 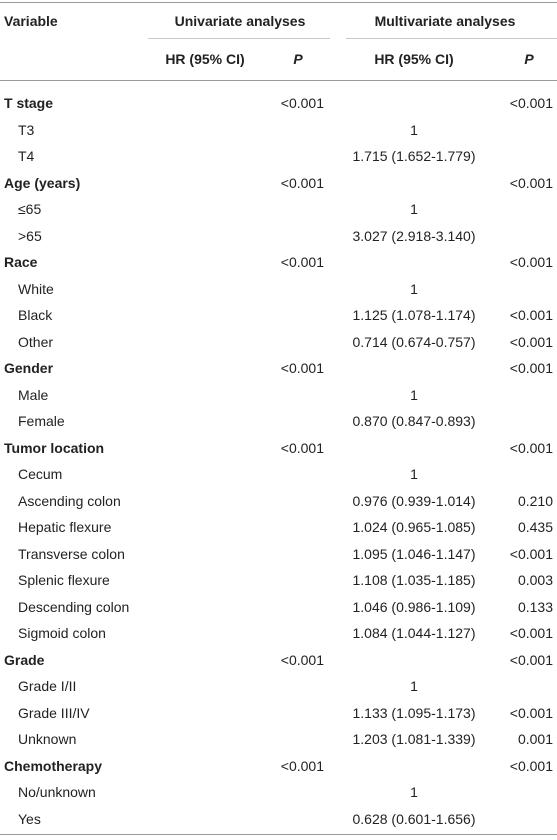 What do you see at coordinates (414, 235) in the screenshot?
I see `multi-hr-cell: 3.027 (2.918-3.140)` at bounding box center [414, 235].